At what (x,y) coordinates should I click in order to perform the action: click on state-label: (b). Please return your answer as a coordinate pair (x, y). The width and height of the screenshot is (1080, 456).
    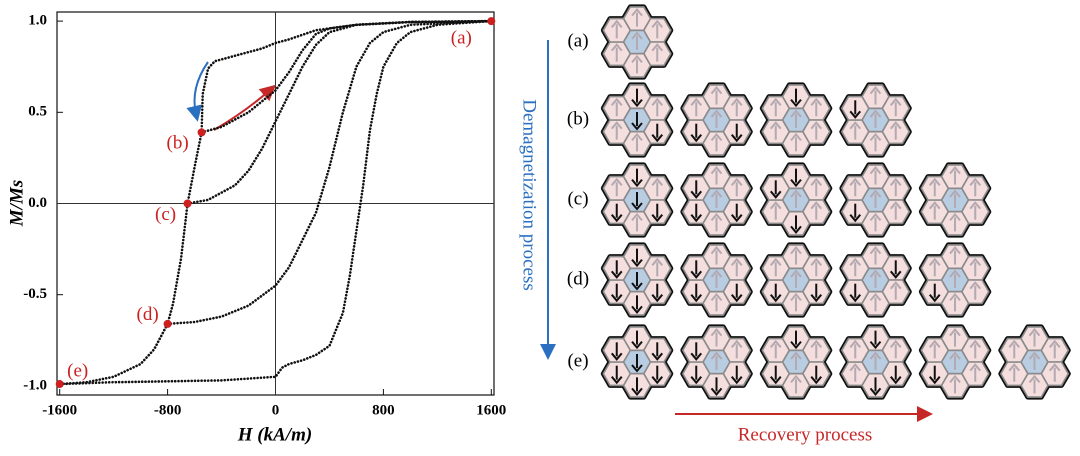
    Looking at the image, I should click on (178, 143).